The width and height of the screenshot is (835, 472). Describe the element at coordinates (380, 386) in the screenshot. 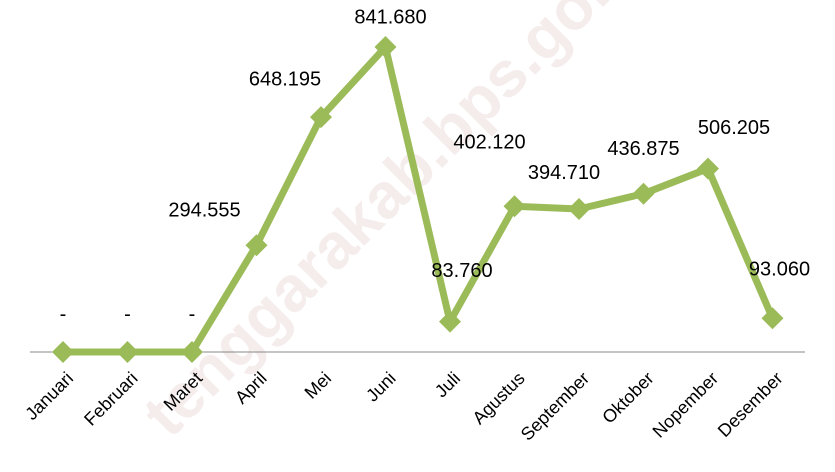

I see `x-tick-label: Juni` at that location.